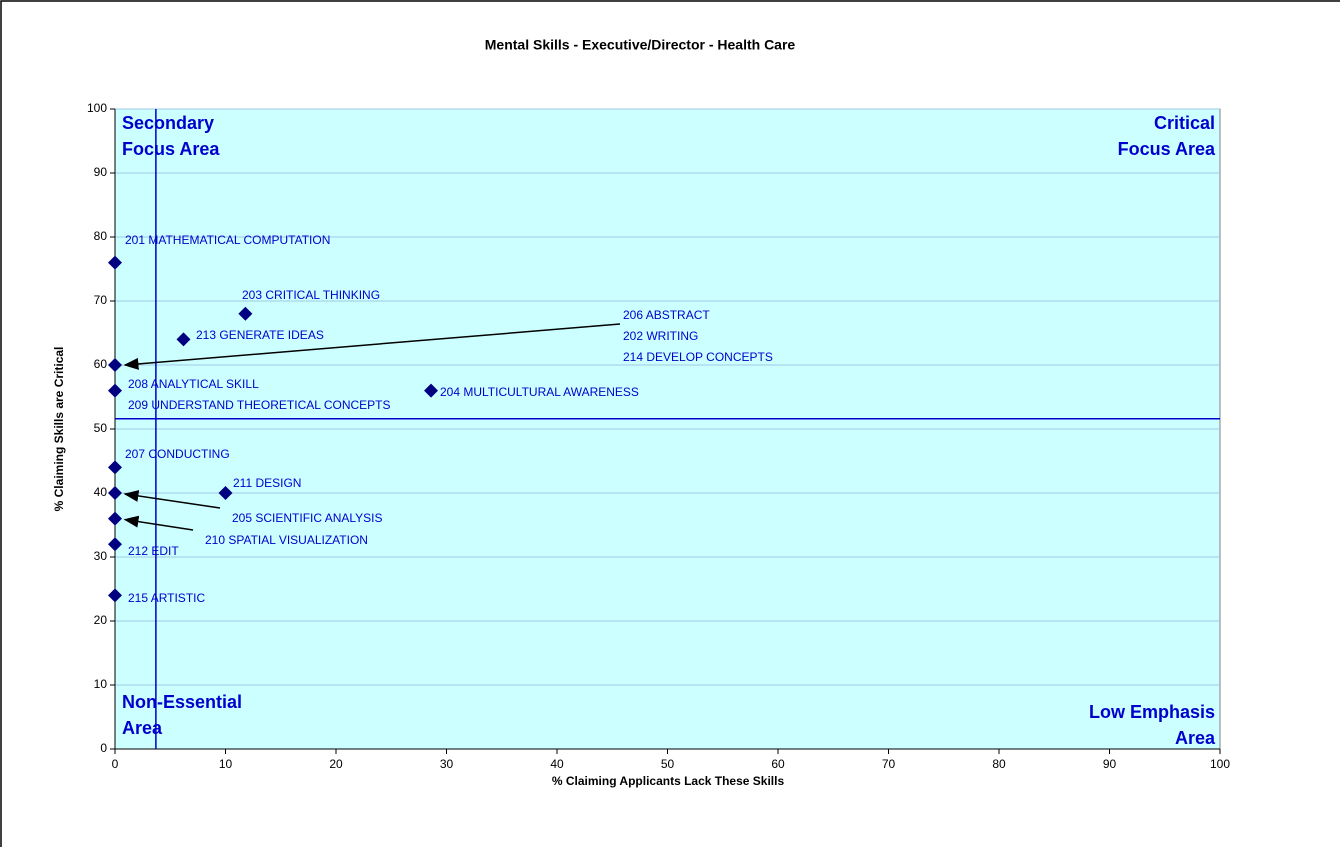  Describe the element at coordinates (97, 108) in the screenshot. I see `y-tick-label: 100` at that location.